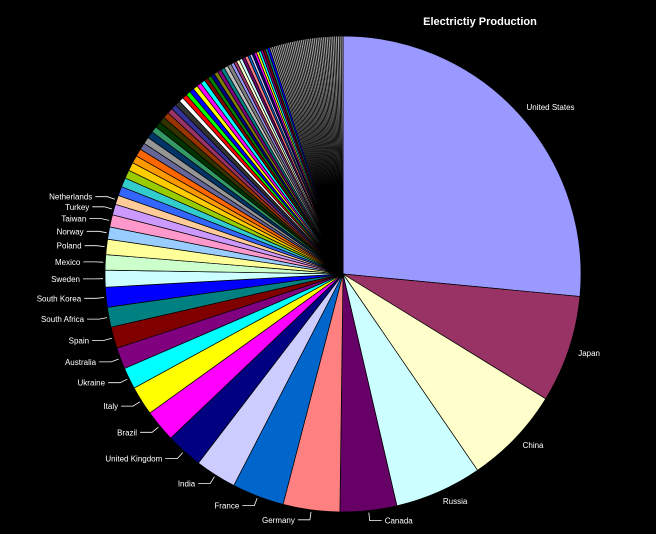 Image resolution: width=656 pixels, height=534 pixels. I want to click on slice-label-india: India, so click(187, 484).